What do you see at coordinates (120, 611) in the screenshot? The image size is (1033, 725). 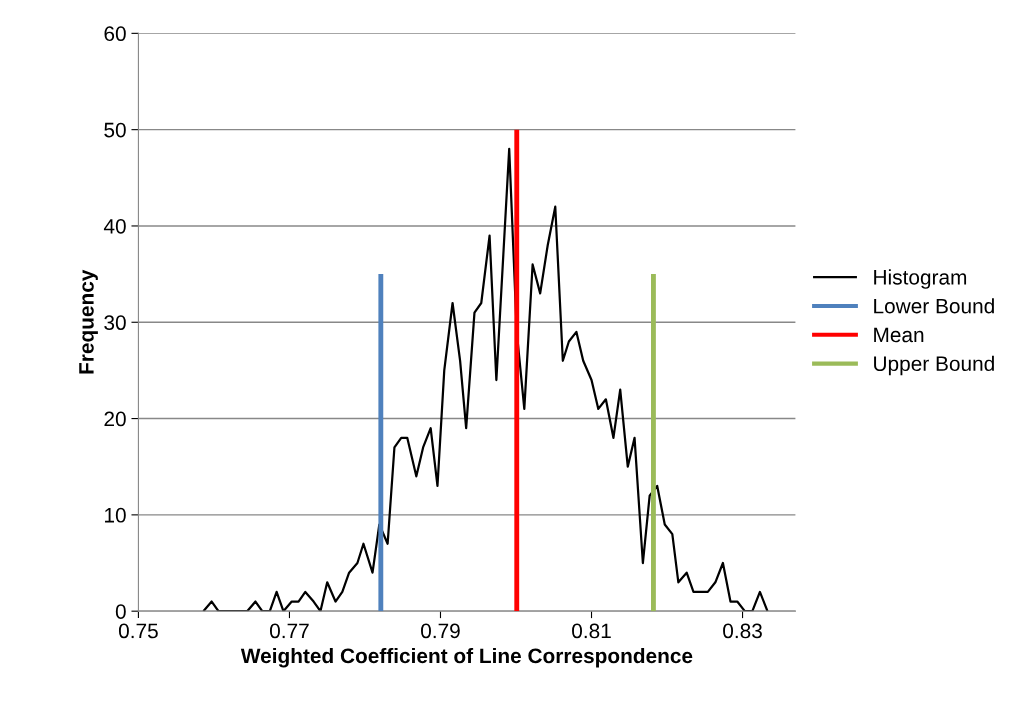 I see `y-tick-label: 0` at bounding box center [120, 611].